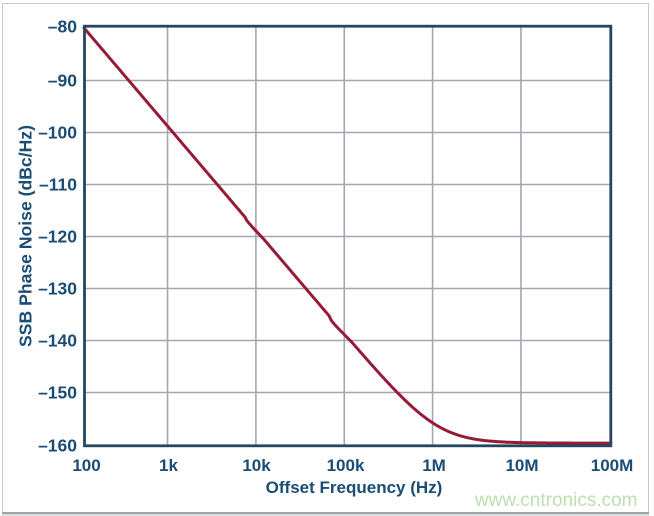 This screenshot has height=516, width=654. I want to click on svg-text: SSB Phase Noise (dBc/Hz), so click(26, 236).